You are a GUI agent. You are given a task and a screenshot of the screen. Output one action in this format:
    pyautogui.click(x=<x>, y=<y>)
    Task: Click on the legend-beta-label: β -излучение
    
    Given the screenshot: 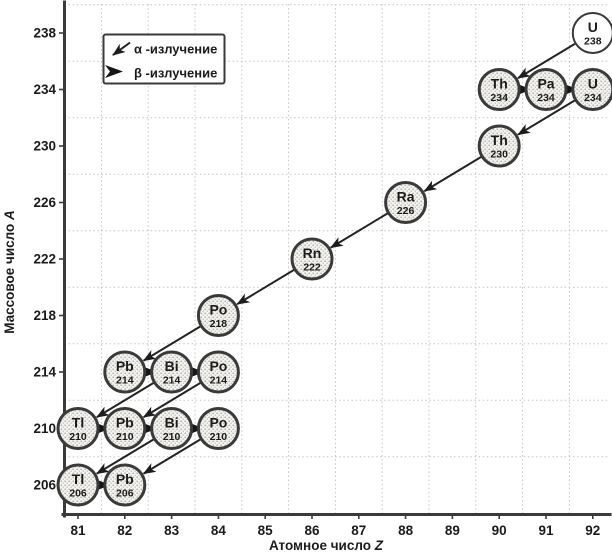 What is the action you would take?
    pyautogui.click(x=175, y=73)
    